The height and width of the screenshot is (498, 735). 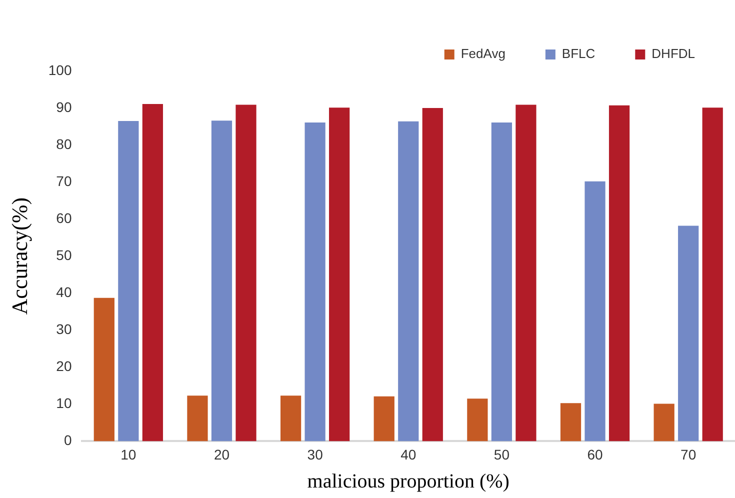 I want to click on y-tick-label: 40, so click(x=64, y=292).